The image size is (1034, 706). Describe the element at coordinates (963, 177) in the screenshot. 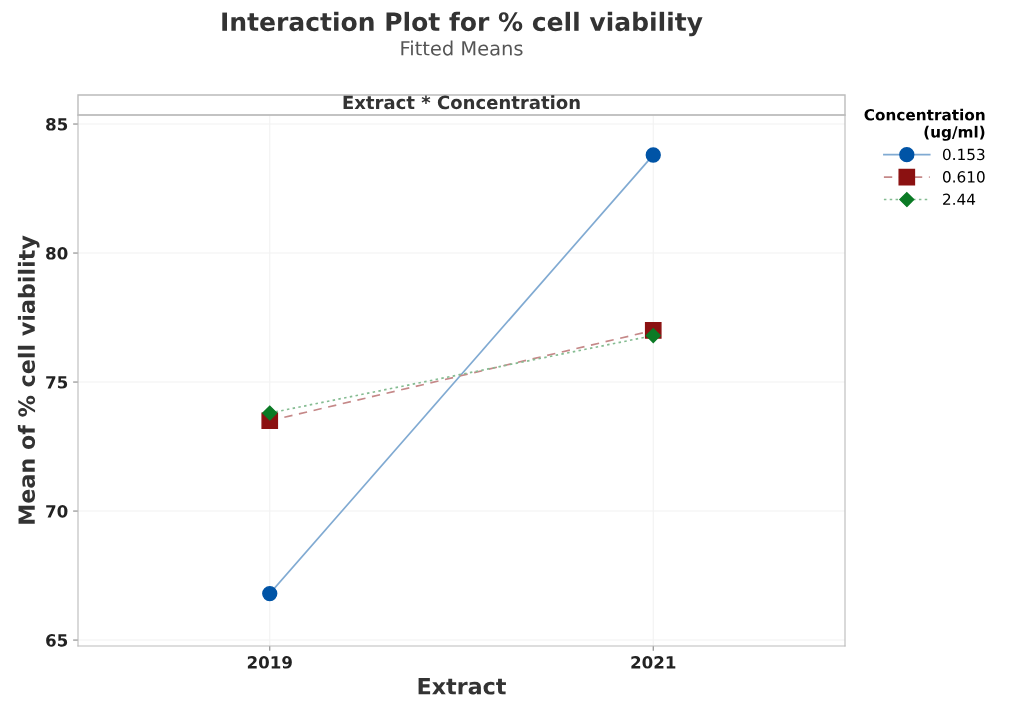

I see `legend-label: 0.610` at that location.